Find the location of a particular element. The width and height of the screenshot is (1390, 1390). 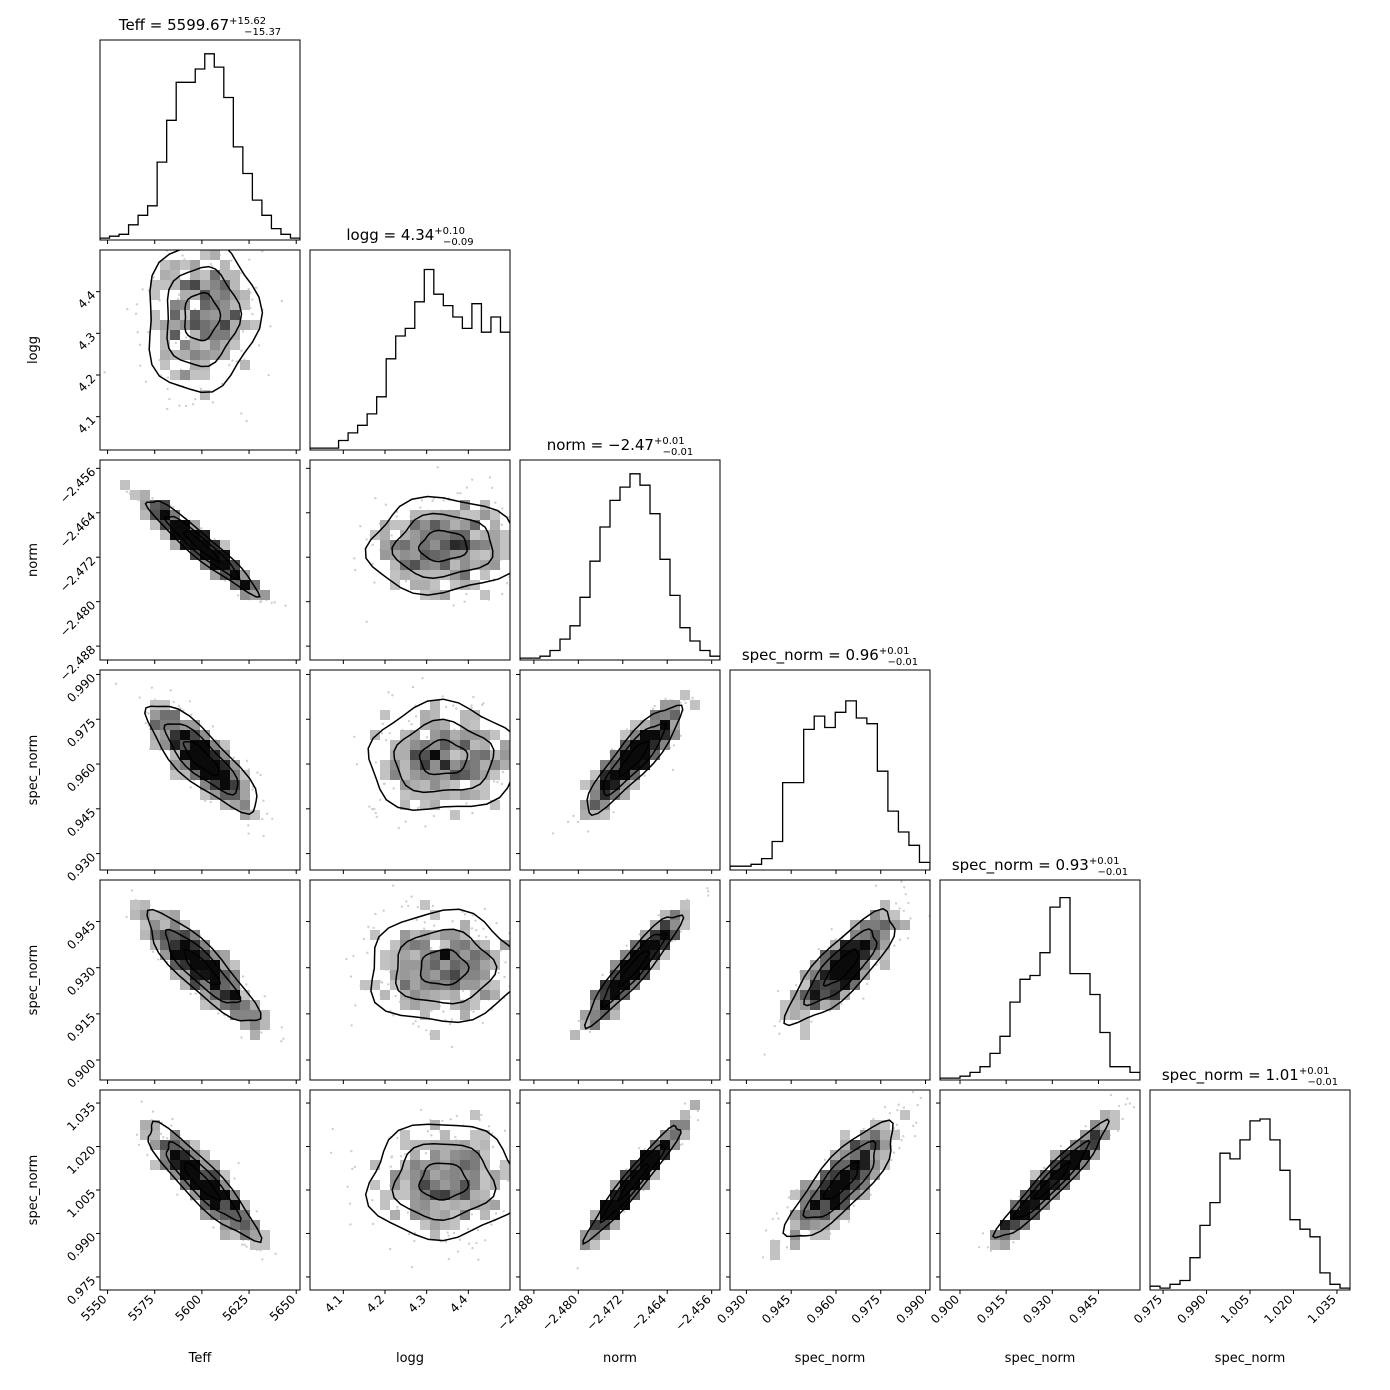

y-tick-label: 0.960 is located at coordinates (81, 777).